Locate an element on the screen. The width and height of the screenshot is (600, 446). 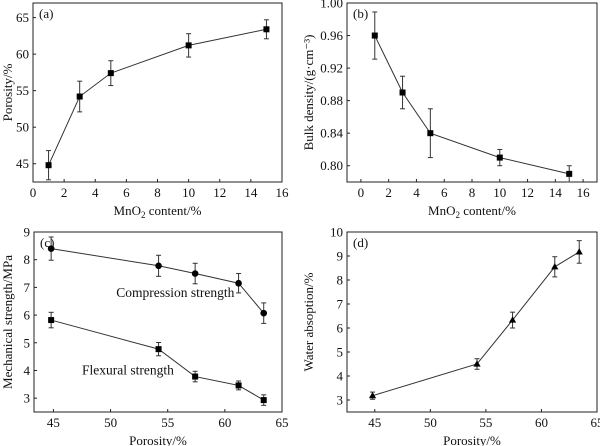
y-tick-label: 0.92 is located at coordinates (331, 68).